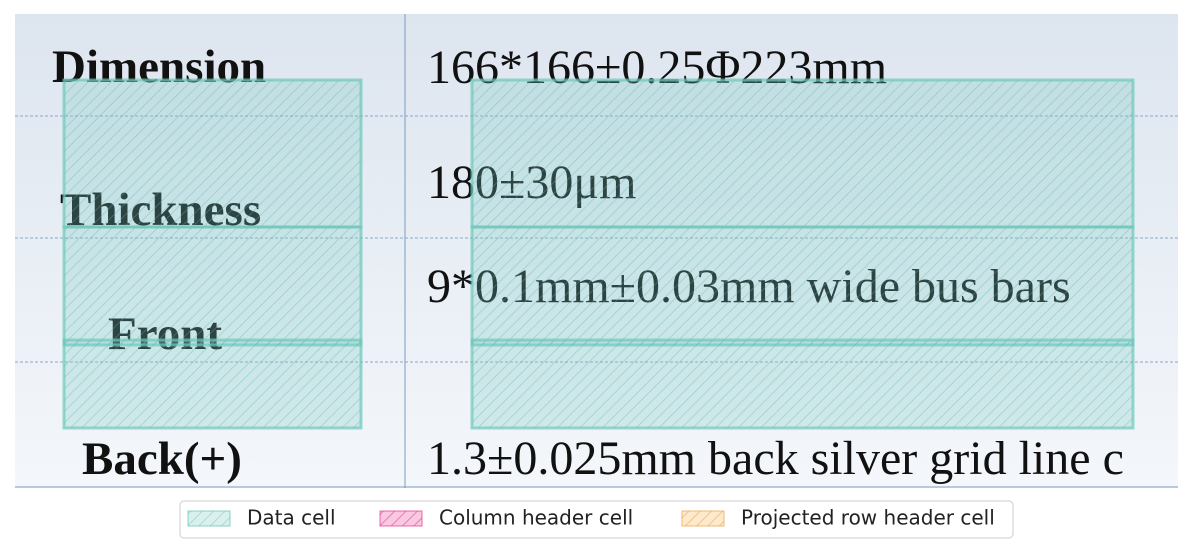 This screenshot has height=558, width=1192. Describe the element at coordinates (536, 518) in the screenshot. I see `legend-label: Column header cell` at that location.